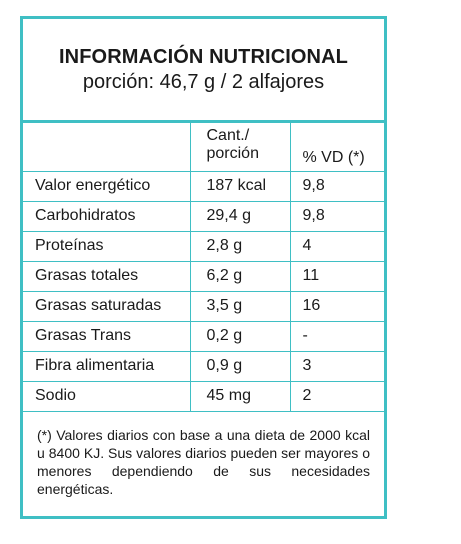  What do you see at coordinates (107, 276) in the screenshot?
I see `nutrient-name: Grasas totales` at bounding box center [107, 276].